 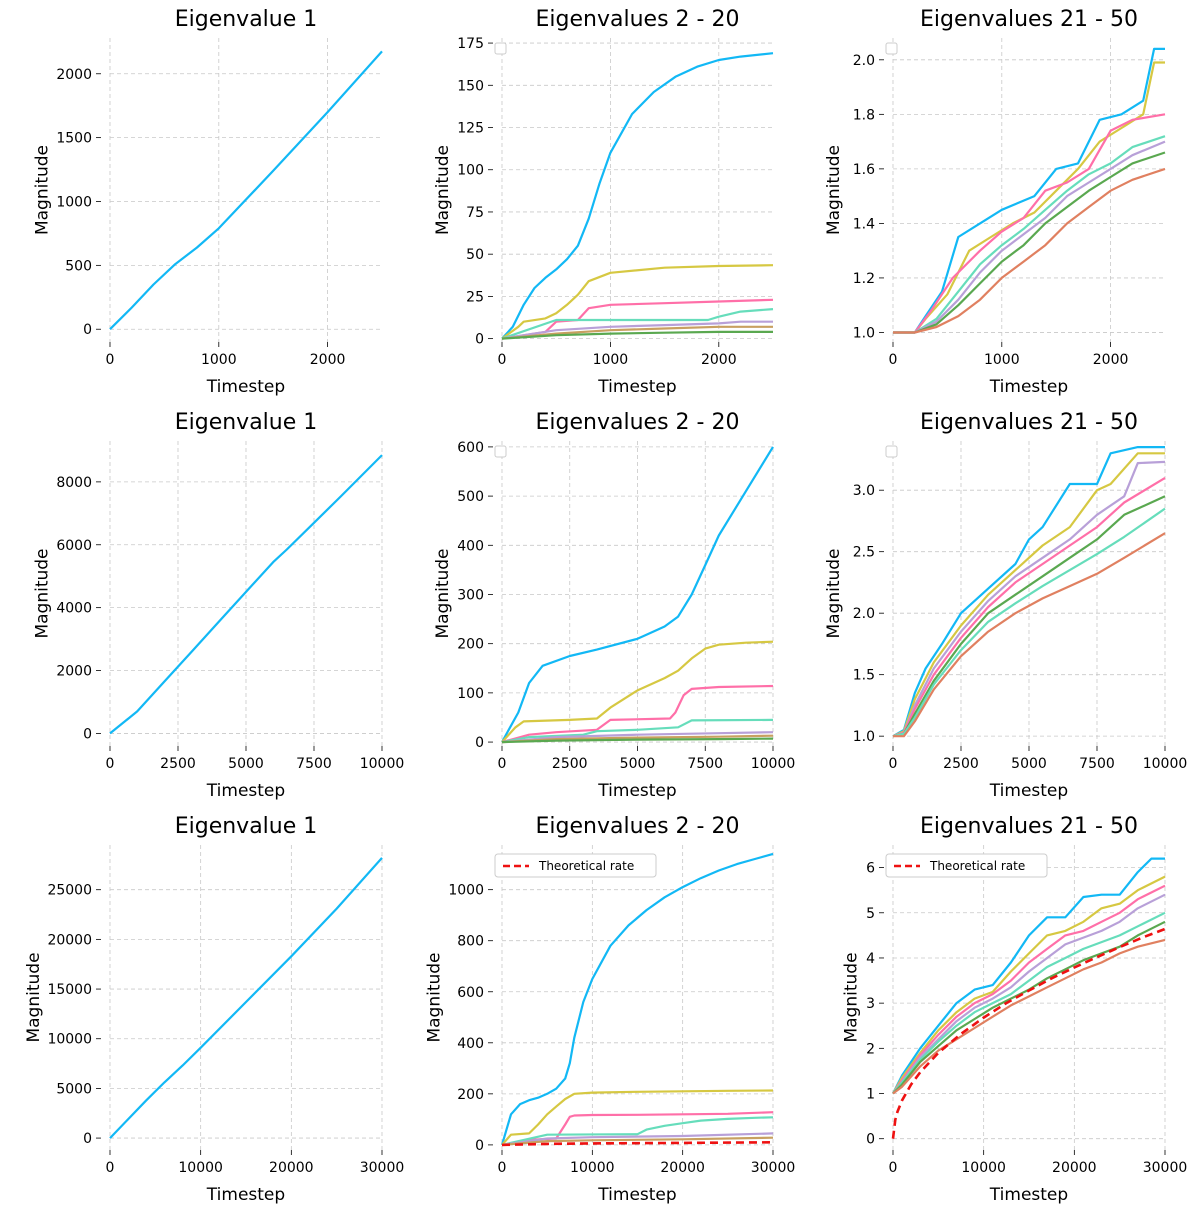 I want to click on y-tick-label: 500, so click(x=470, y=497).